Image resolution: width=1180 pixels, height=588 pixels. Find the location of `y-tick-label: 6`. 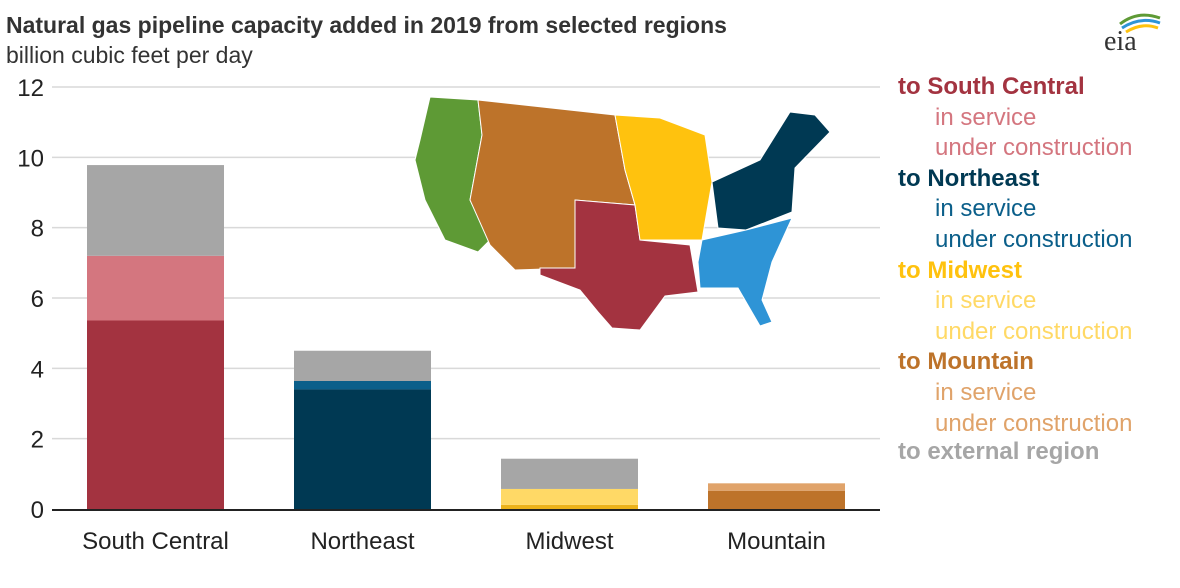

y-tick-label: 6 is located at coordinates (37, 299).